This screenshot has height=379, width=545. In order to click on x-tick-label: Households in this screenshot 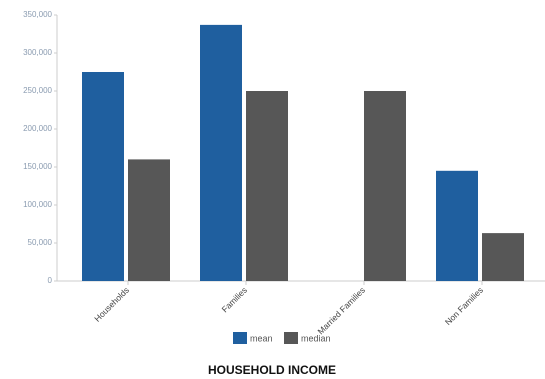, I will do `click(111, 304)`.